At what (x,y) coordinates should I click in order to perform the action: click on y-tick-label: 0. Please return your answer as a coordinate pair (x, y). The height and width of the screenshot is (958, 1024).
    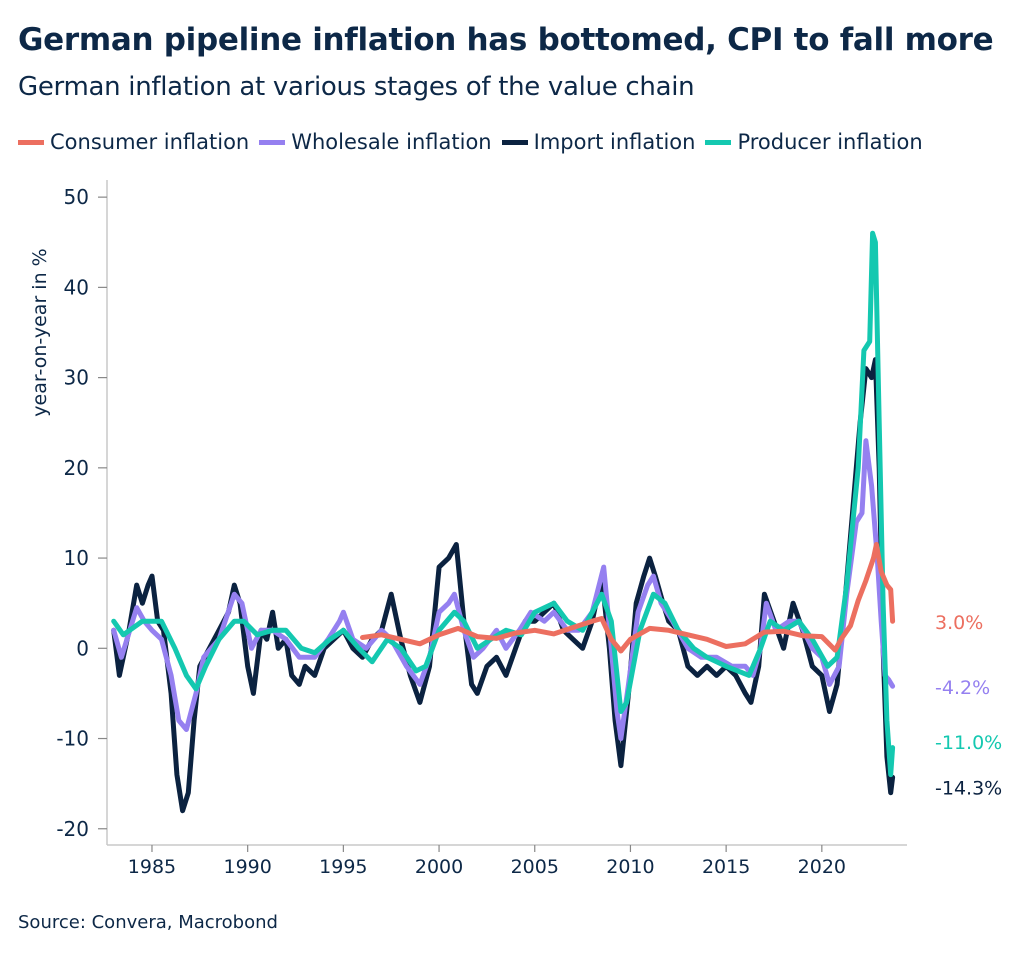
    Looking at the image, I should click on (82, 648).